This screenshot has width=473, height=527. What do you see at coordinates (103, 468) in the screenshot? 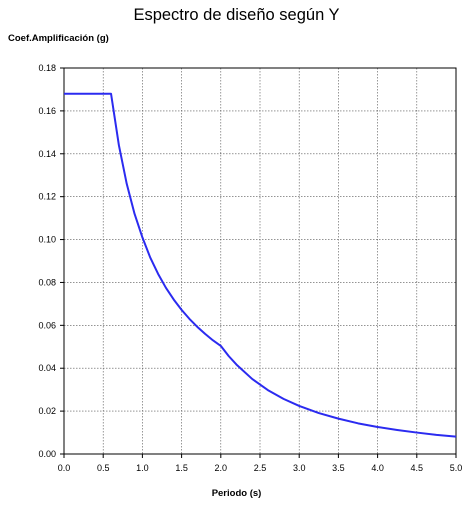
I see `x-tick-label: 0.5` at bounding box center [103, 468].